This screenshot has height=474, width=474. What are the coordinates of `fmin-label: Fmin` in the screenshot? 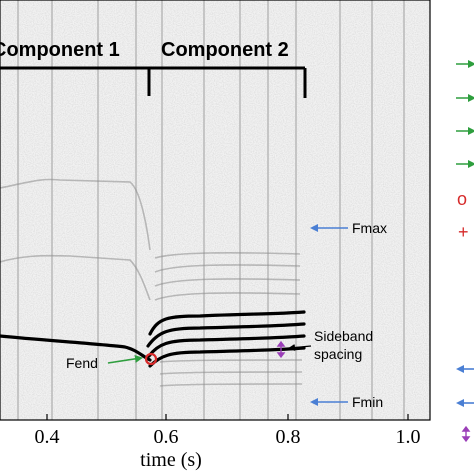 It's located at (367, 402).